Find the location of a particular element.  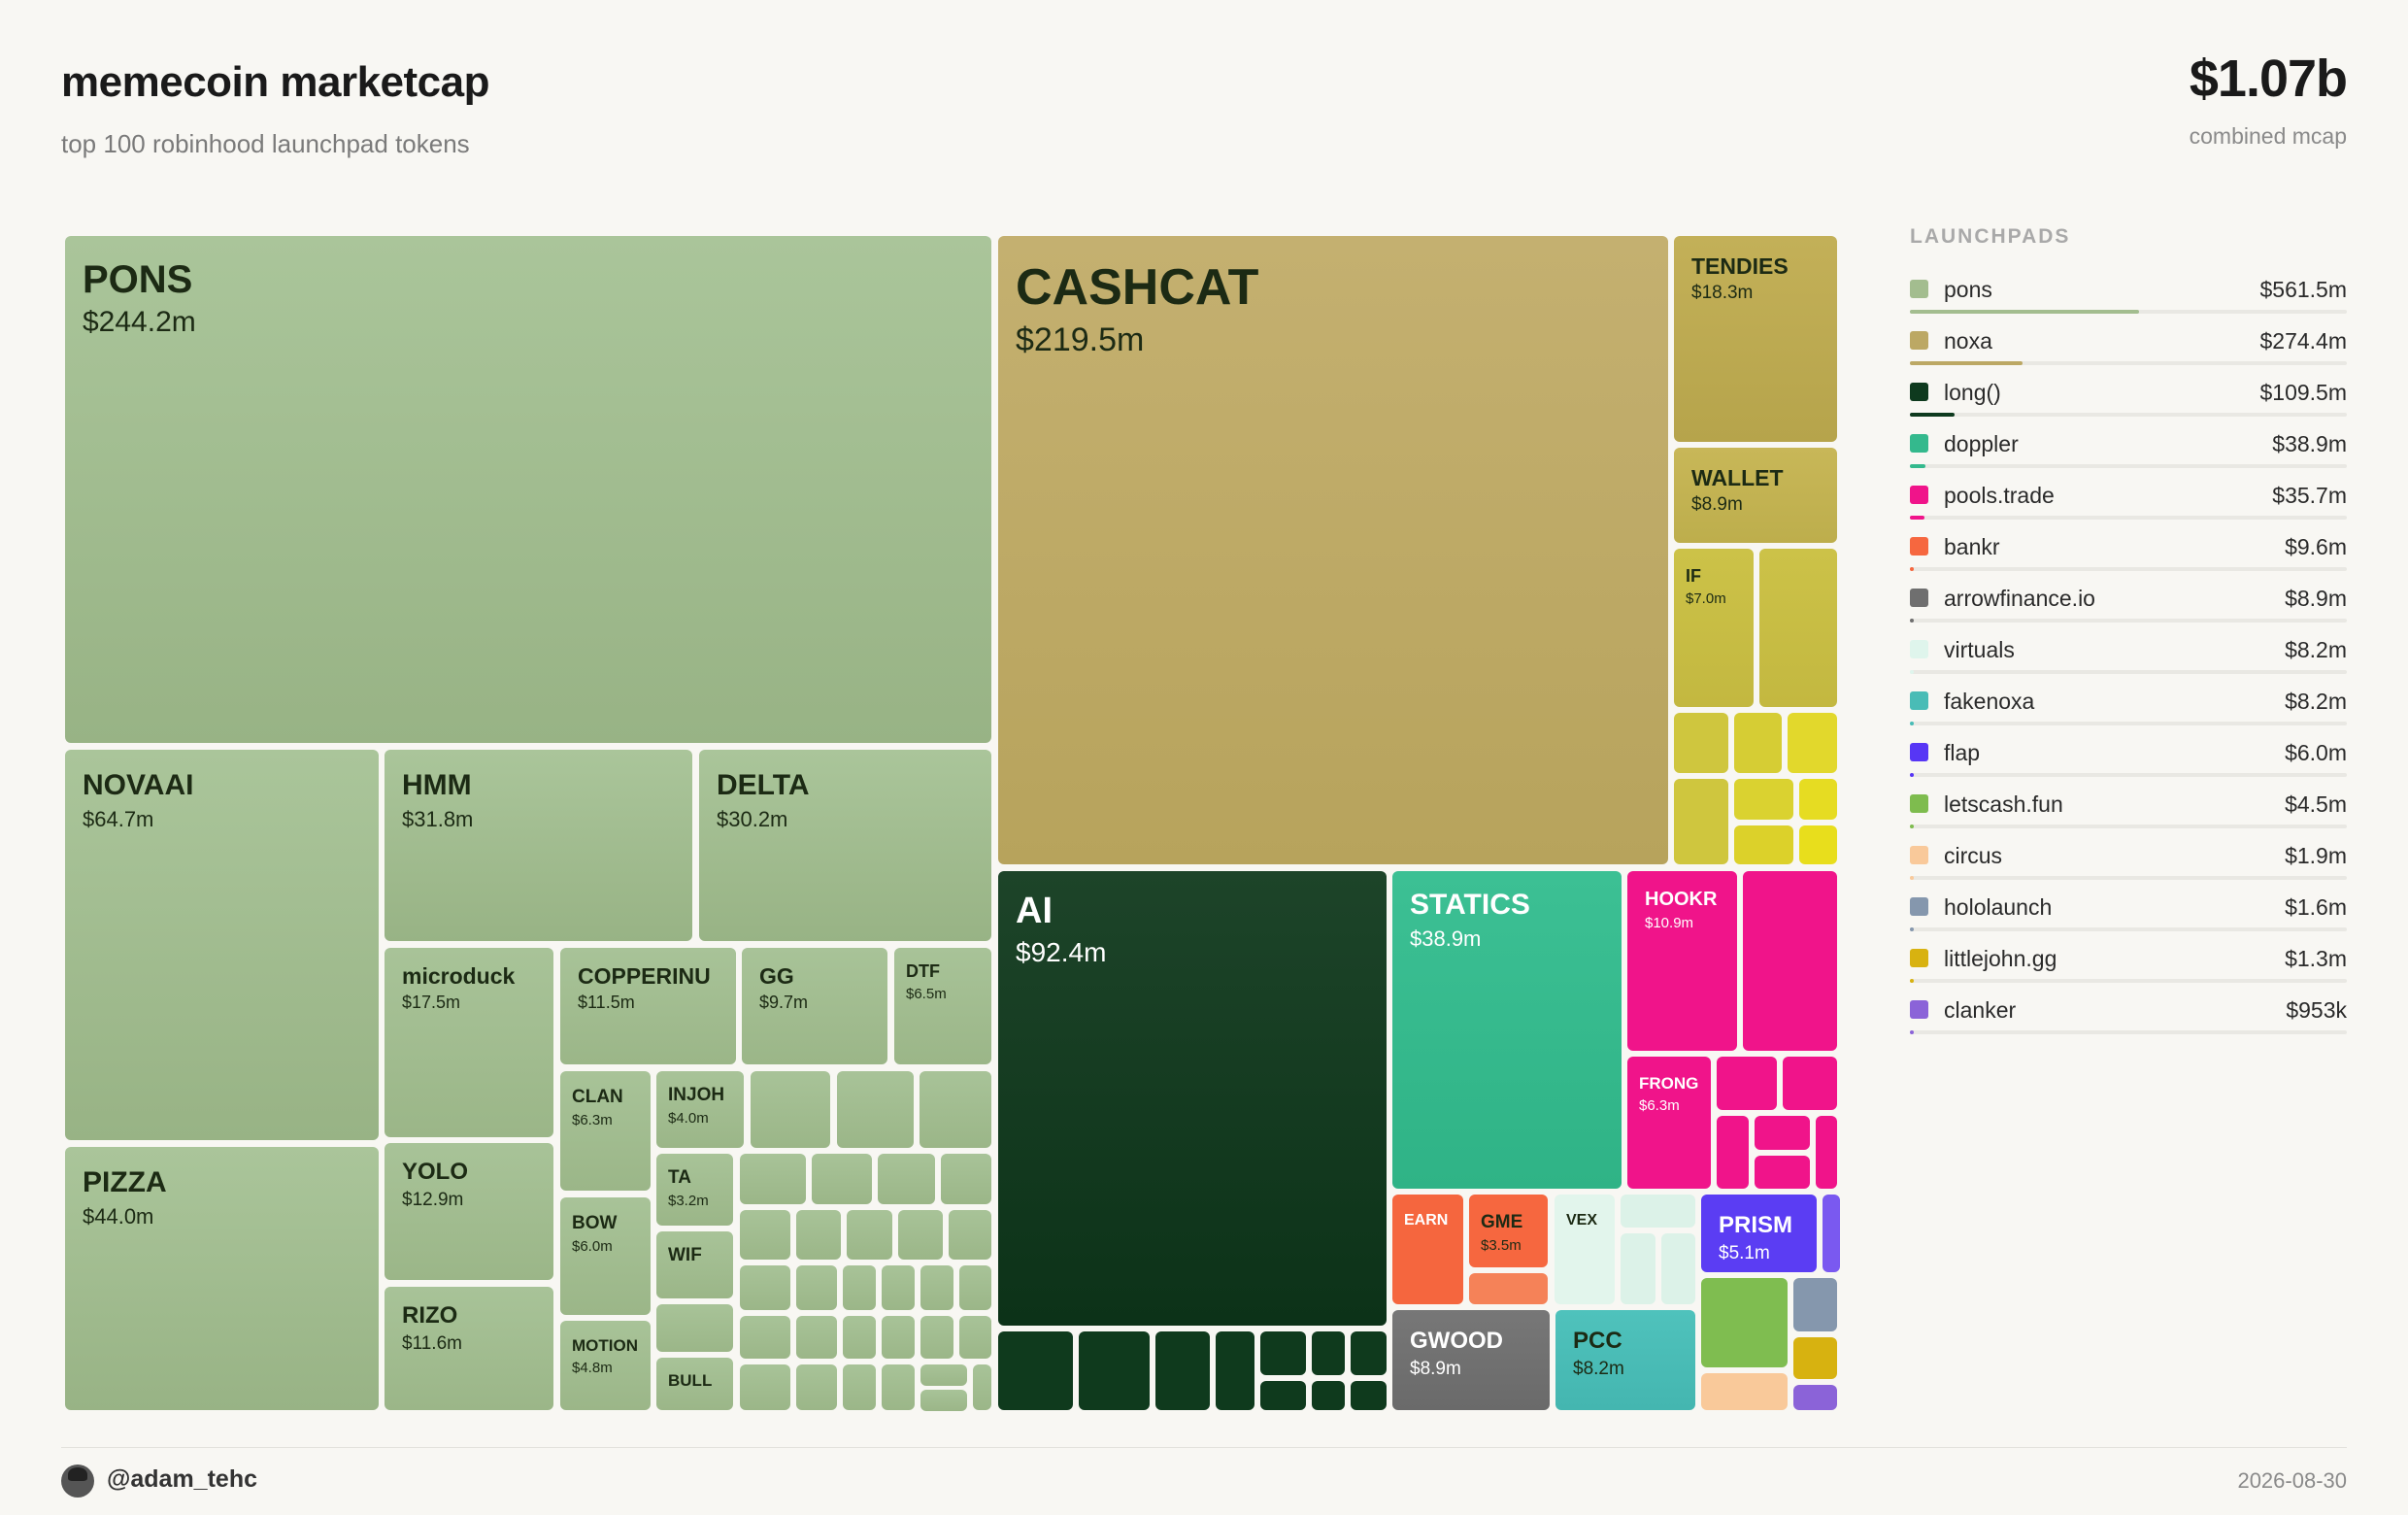

tile-vex: VEX is located at coordinates (1585, 1250).